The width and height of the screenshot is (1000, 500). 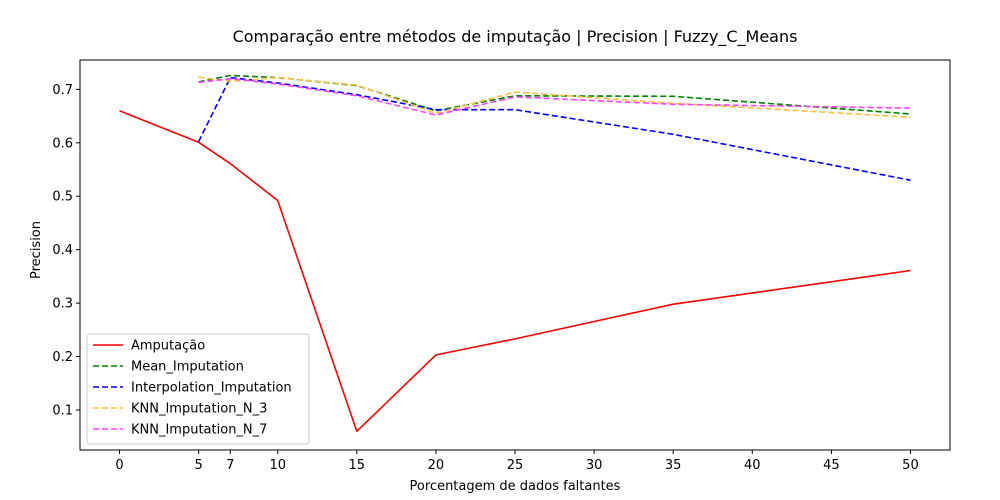 I want to click on legend-label: KNN_Imputation_N_7, so click(x=199, y=430).